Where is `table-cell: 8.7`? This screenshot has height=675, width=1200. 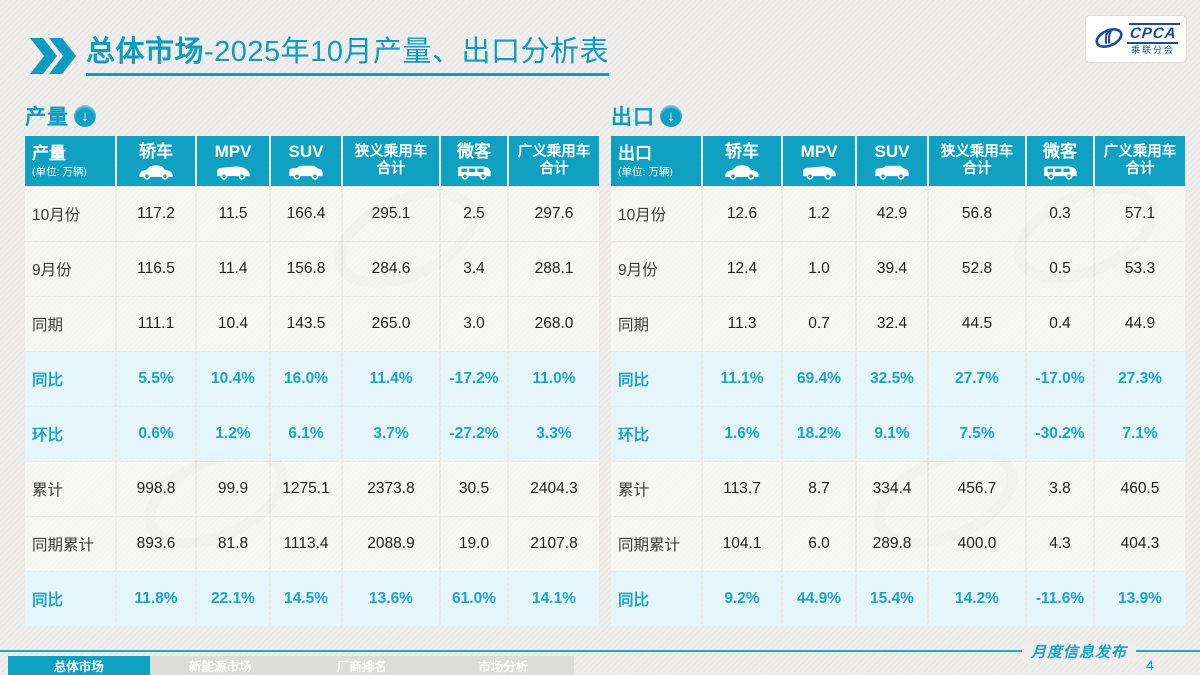
table-cell: 8.7 is located at coordinates (819, 489).